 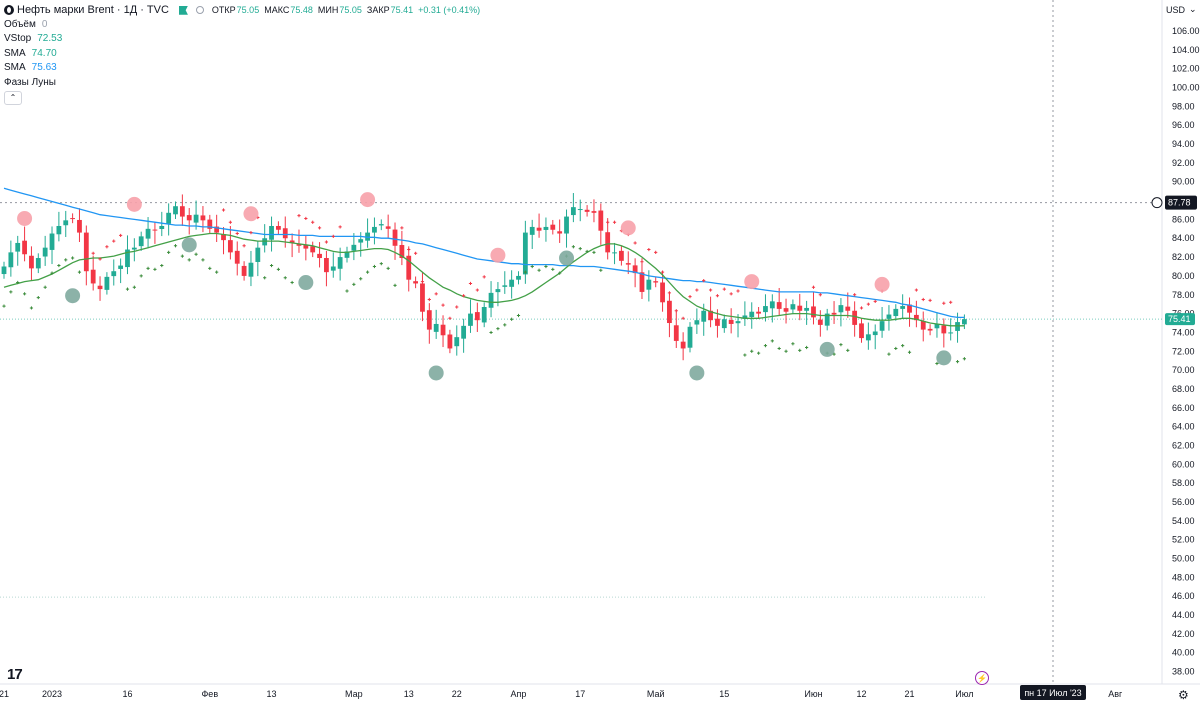 I want to click on symbol-title: Нефть марки Brent · 1Д · TVC, so click(x=93, y=10).